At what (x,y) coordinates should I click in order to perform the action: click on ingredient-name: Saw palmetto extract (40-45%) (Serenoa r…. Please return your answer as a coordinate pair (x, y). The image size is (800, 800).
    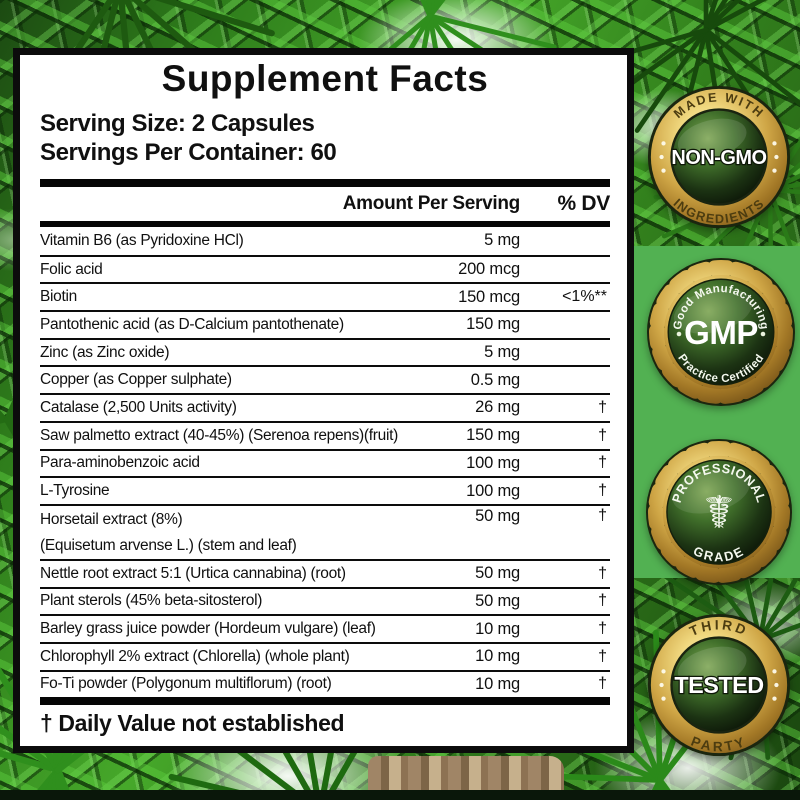
    Looking at the image, I should click on (219, 435).